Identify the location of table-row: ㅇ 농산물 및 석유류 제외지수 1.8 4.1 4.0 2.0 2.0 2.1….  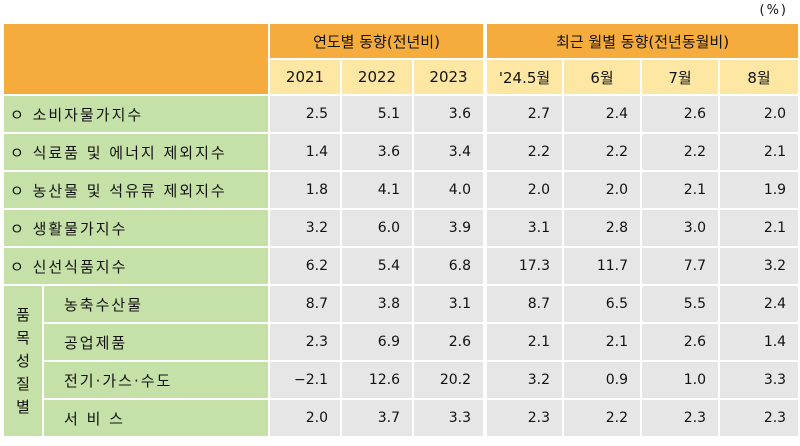
(401, 190).